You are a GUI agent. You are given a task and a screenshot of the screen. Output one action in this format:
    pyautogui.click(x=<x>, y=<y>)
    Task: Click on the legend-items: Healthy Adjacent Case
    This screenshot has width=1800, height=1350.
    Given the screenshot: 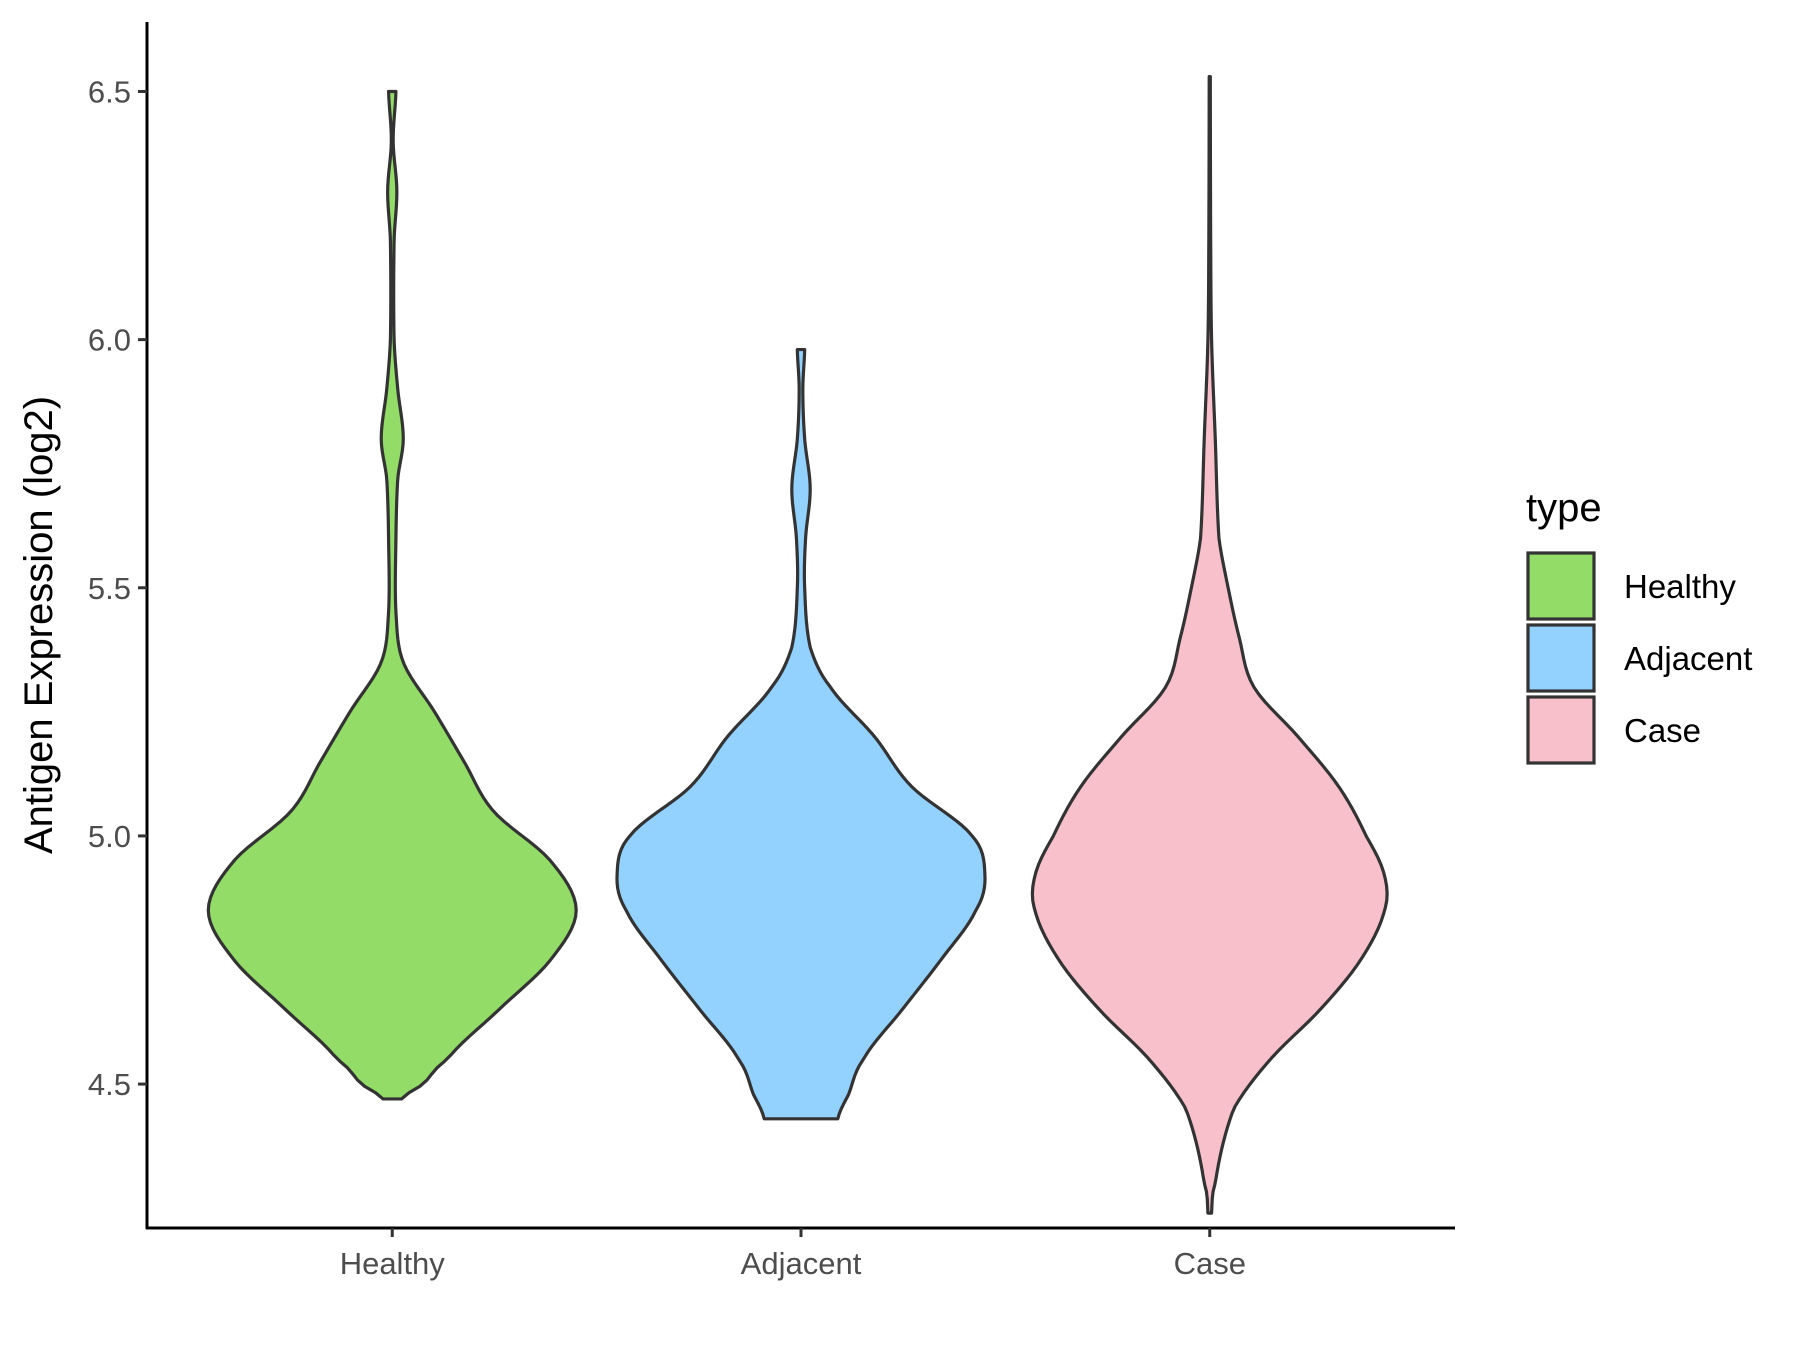 What is the action you would take?
    pyautogui.click(x=1639, y=658)
    